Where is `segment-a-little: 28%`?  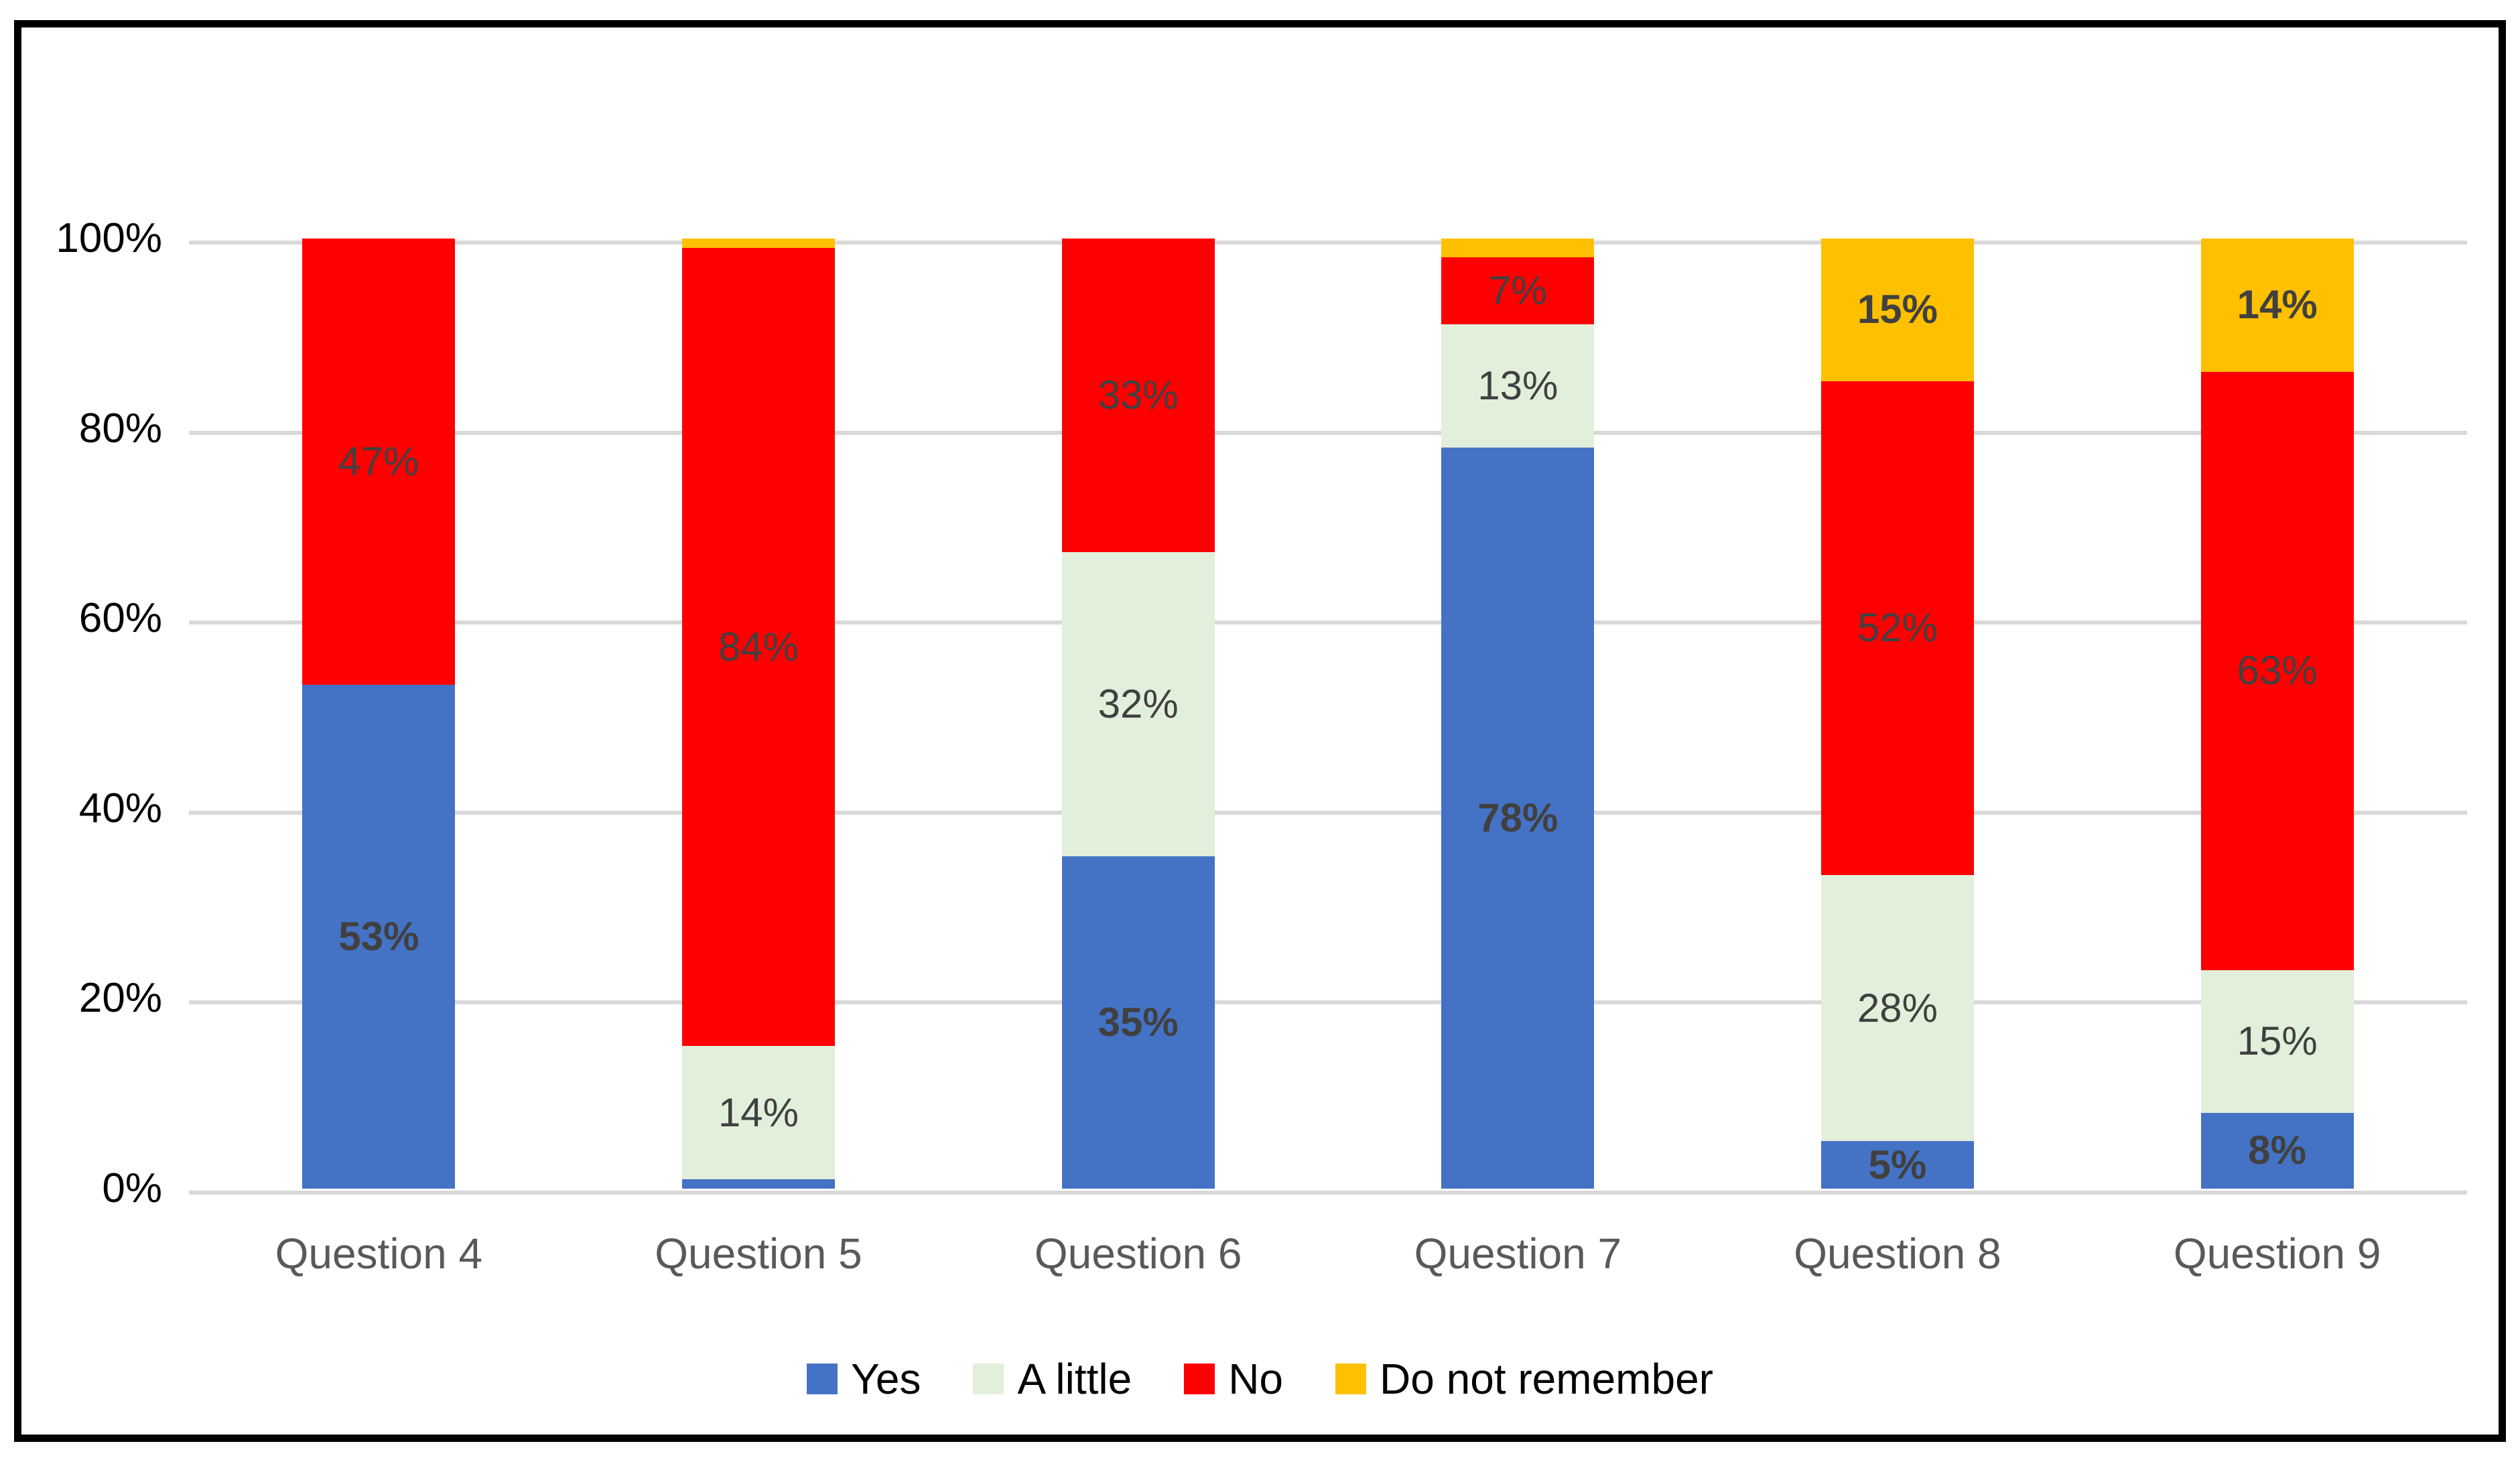
segment-a-little: 28% is located at coordinates (1897, 1009).